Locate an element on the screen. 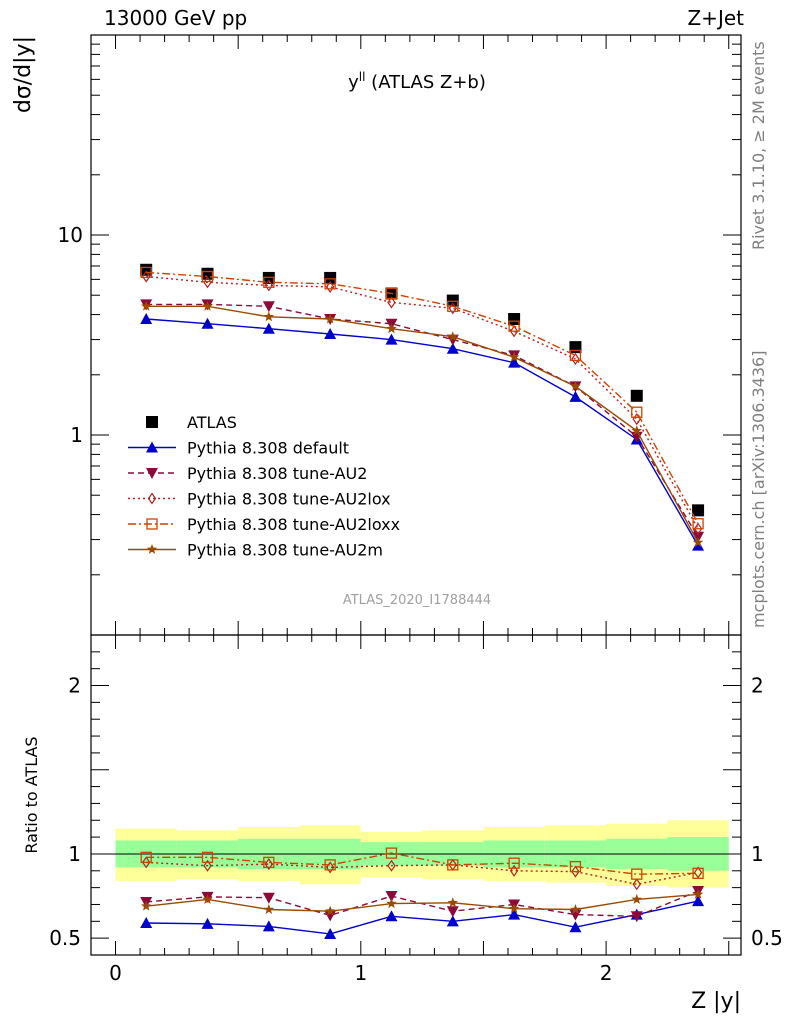  legend-label: Pythia 8.308 tune-AU2m is located at coordinates (285, 550).